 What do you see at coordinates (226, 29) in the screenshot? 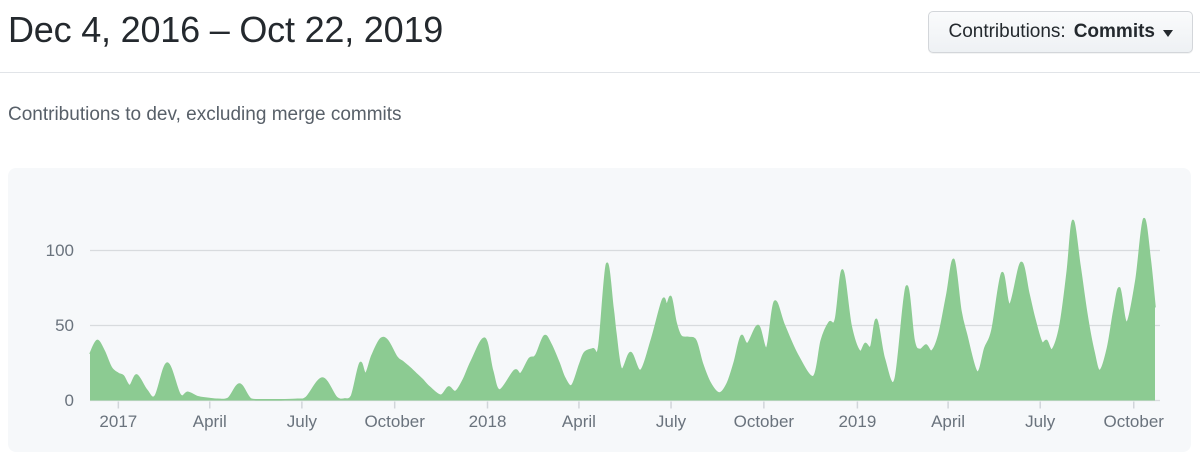
I see `page-title: Dec 4, 2016 – Oct 22, 2019` at bounding box center [226, 29].